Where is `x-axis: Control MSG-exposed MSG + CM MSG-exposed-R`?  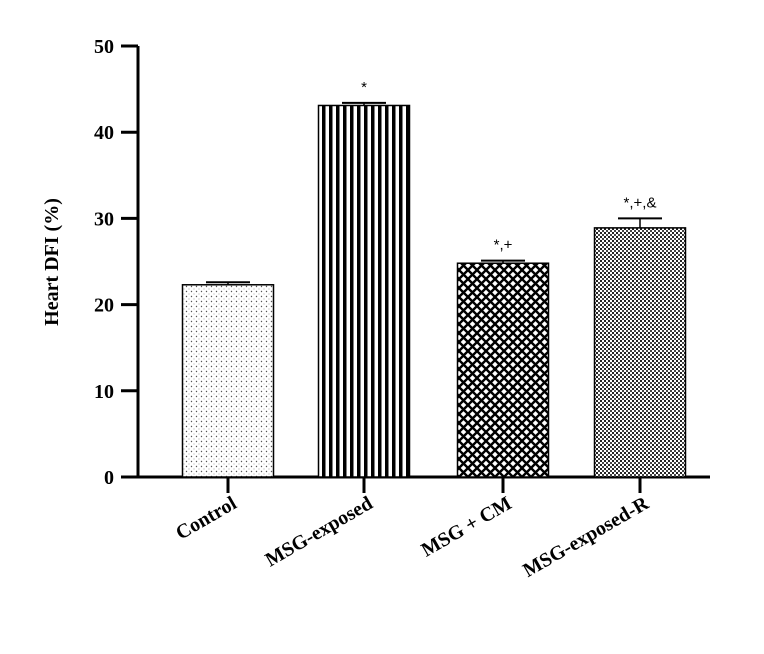 x-axis: Control MSG-exposed MSG + CM MSG-exposed-R is located at coordinates (423, 528).